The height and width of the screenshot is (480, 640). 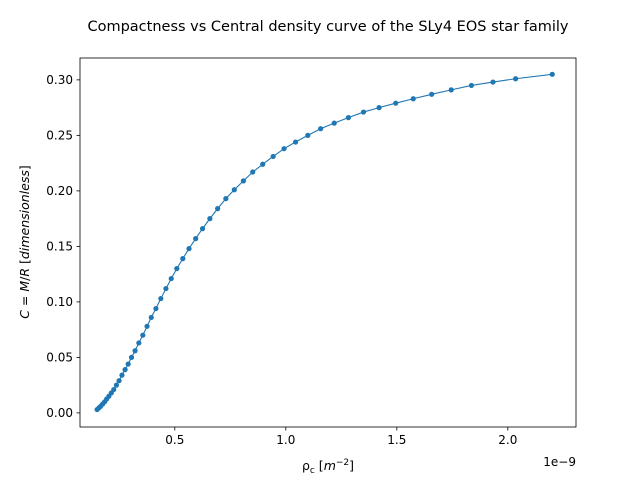 I want to click on x-tick-label: 1.0, so click(x=285, y=440).